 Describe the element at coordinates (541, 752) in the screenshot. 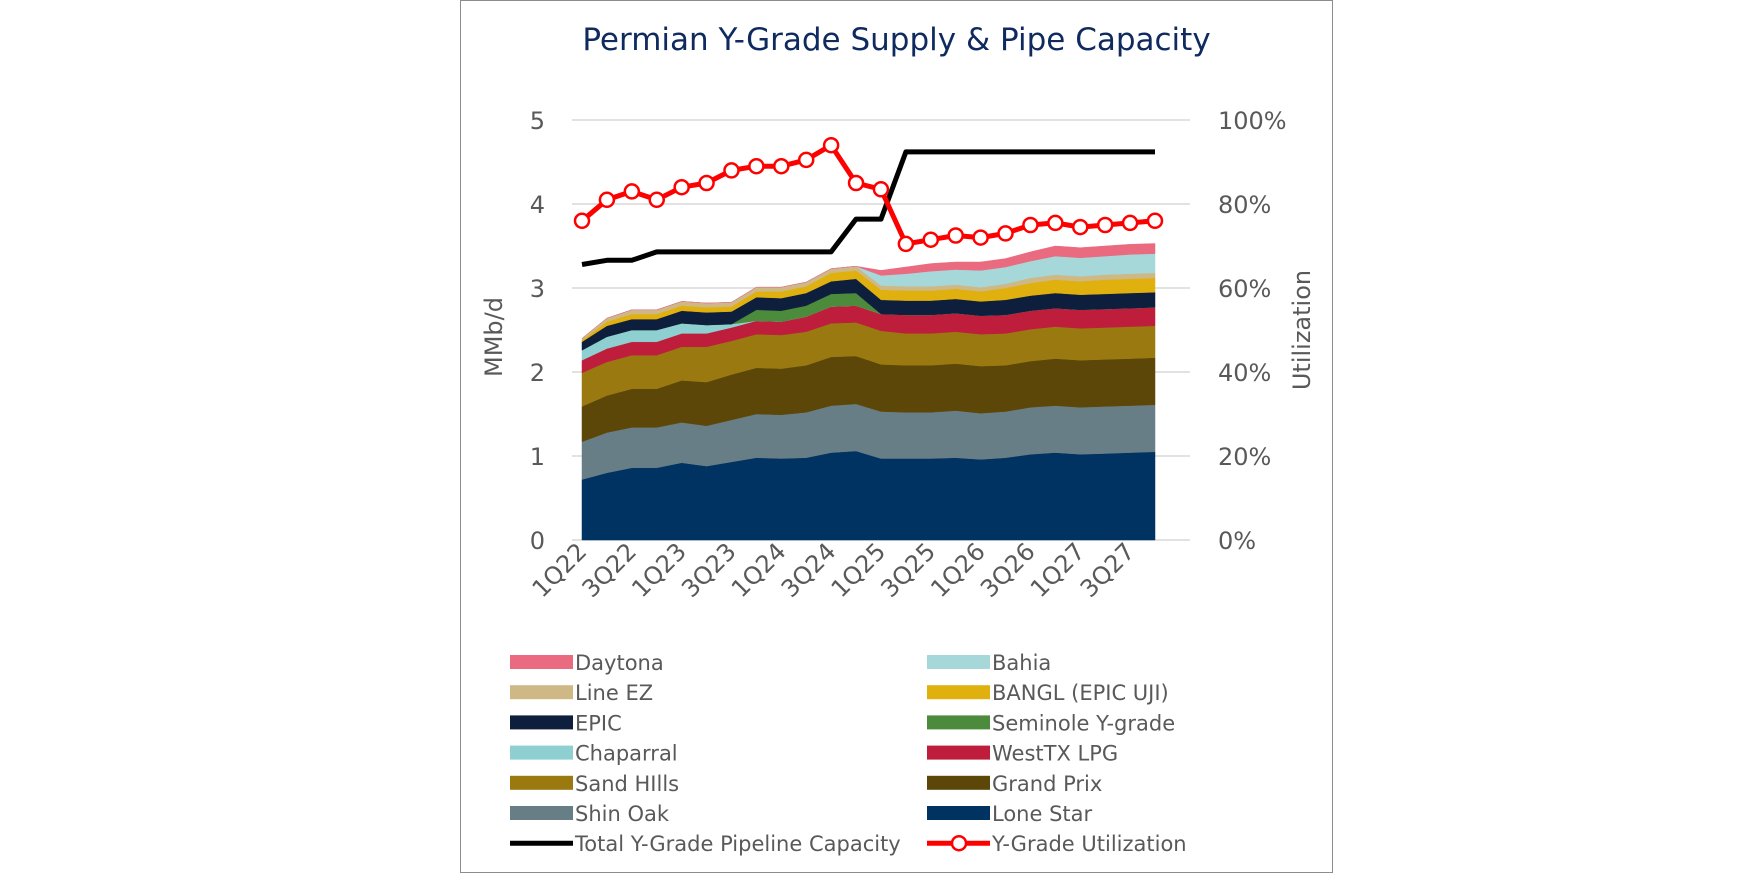

I see `legend-swatch-chaparral` at that location.